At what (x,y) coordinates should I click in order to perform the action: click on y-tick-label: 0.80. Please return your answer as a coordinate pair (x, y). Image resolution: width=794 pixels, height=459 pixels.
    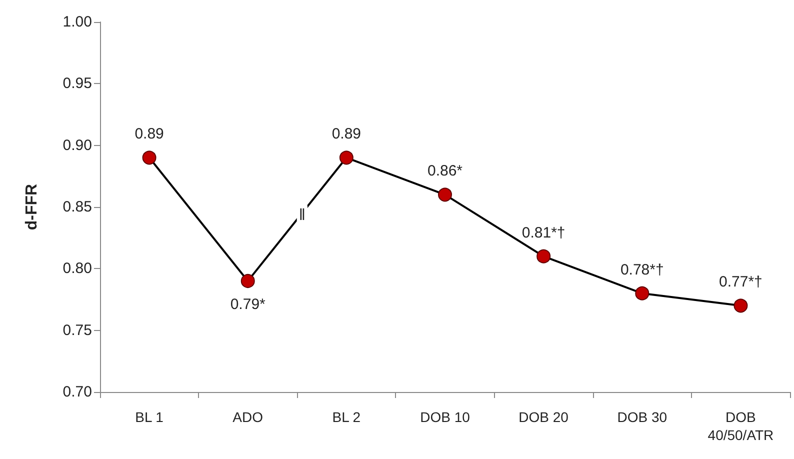
    Looking at the image, I should click on (77, 269).